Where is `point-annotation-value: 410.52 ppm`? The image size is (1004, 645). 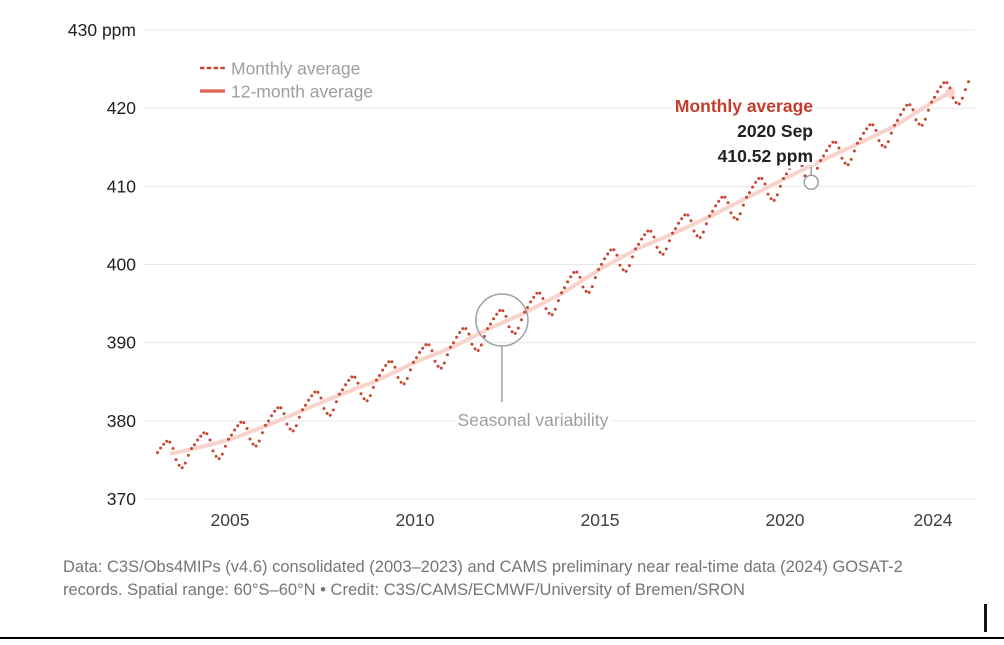
point-annotation-value: 410.52 ppm is located at coordinates (765, 156).